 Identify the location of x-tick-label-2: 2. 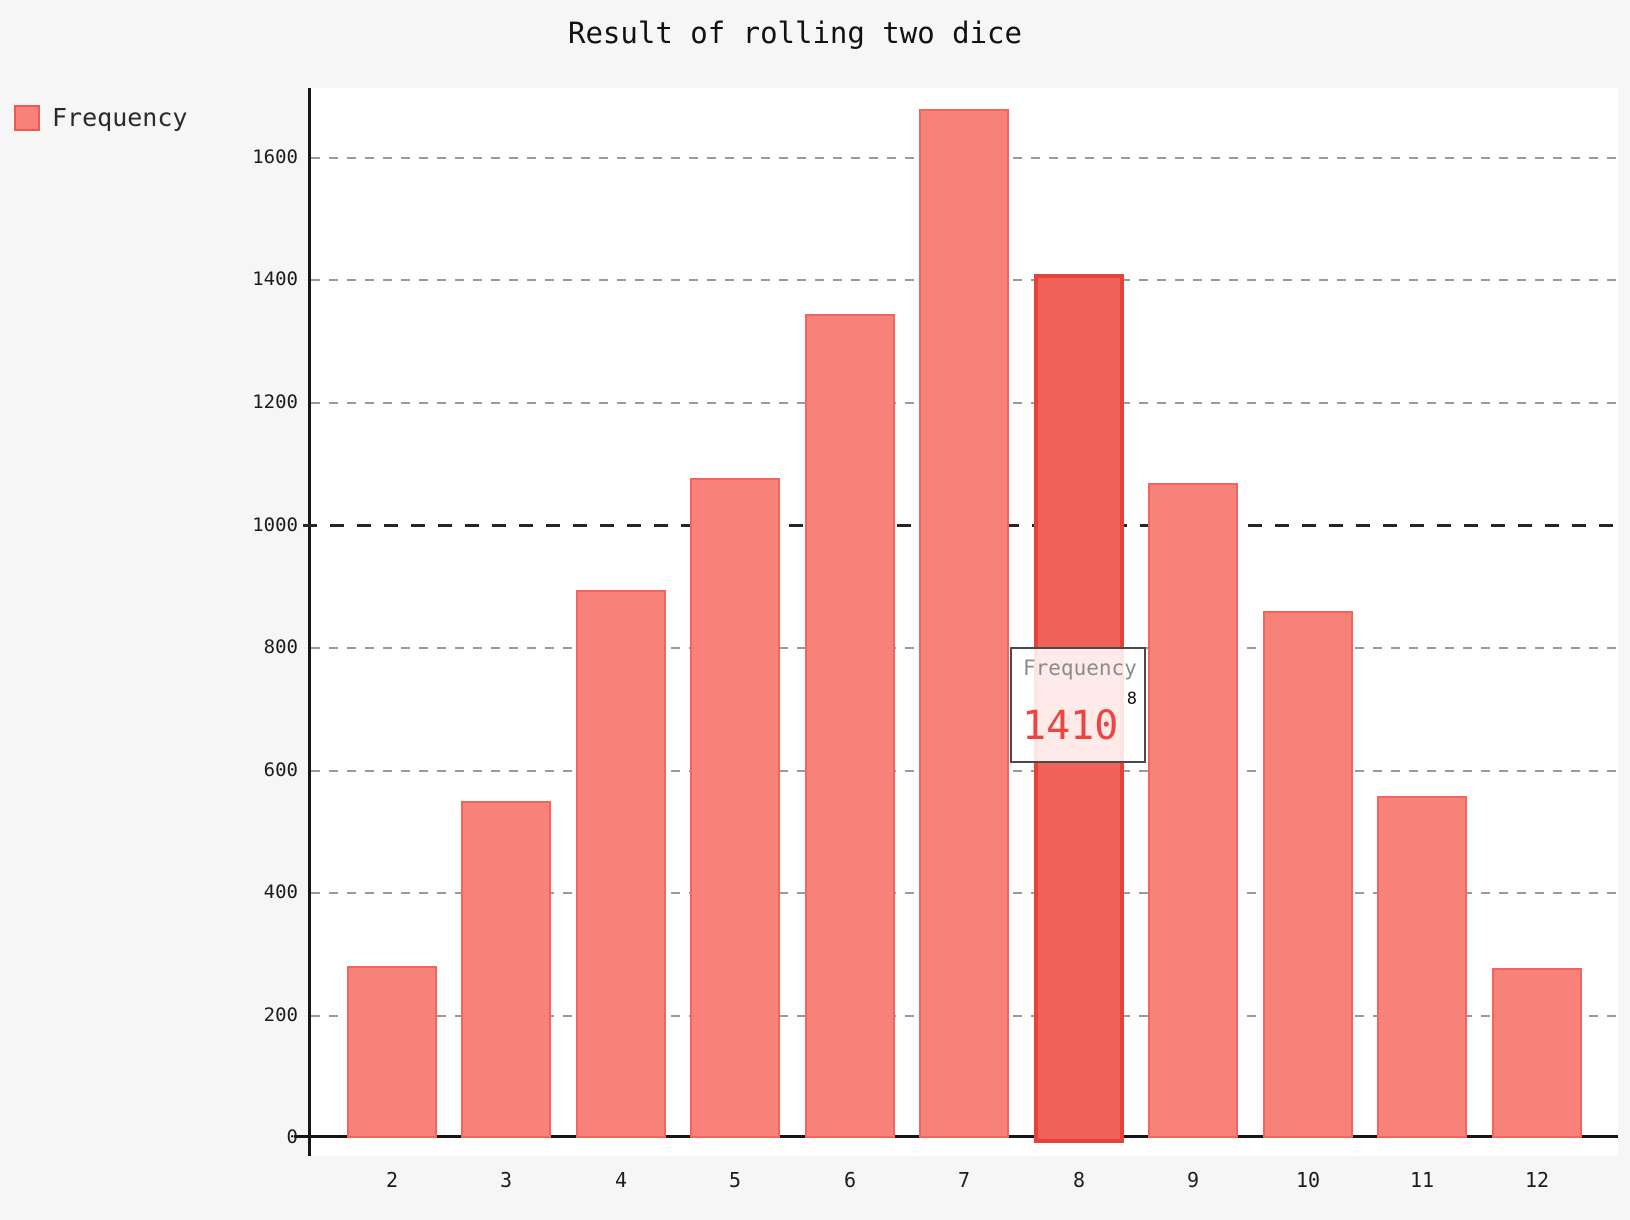
(392, 1180).